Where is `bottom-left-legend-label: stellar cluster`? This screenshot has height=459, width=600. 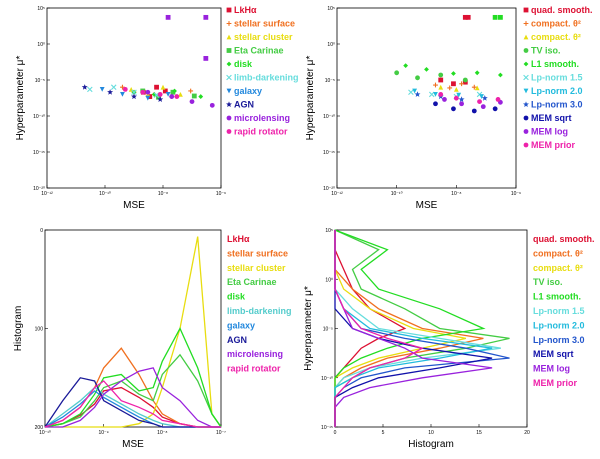
bottom-left-legend-label: stellar cluster is located at coordinates (256, 268).